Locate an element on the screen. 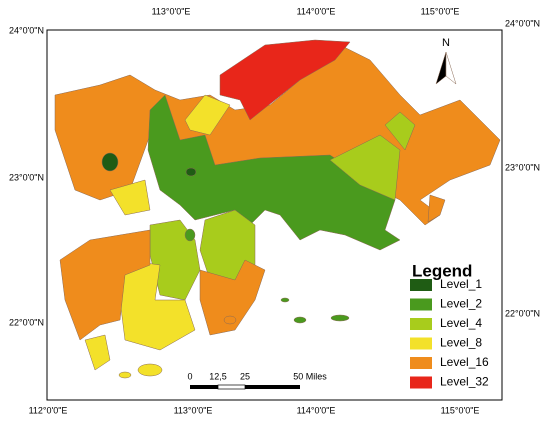  right-coord-label: 24°0'0"N is located at coordinates (522, 23).